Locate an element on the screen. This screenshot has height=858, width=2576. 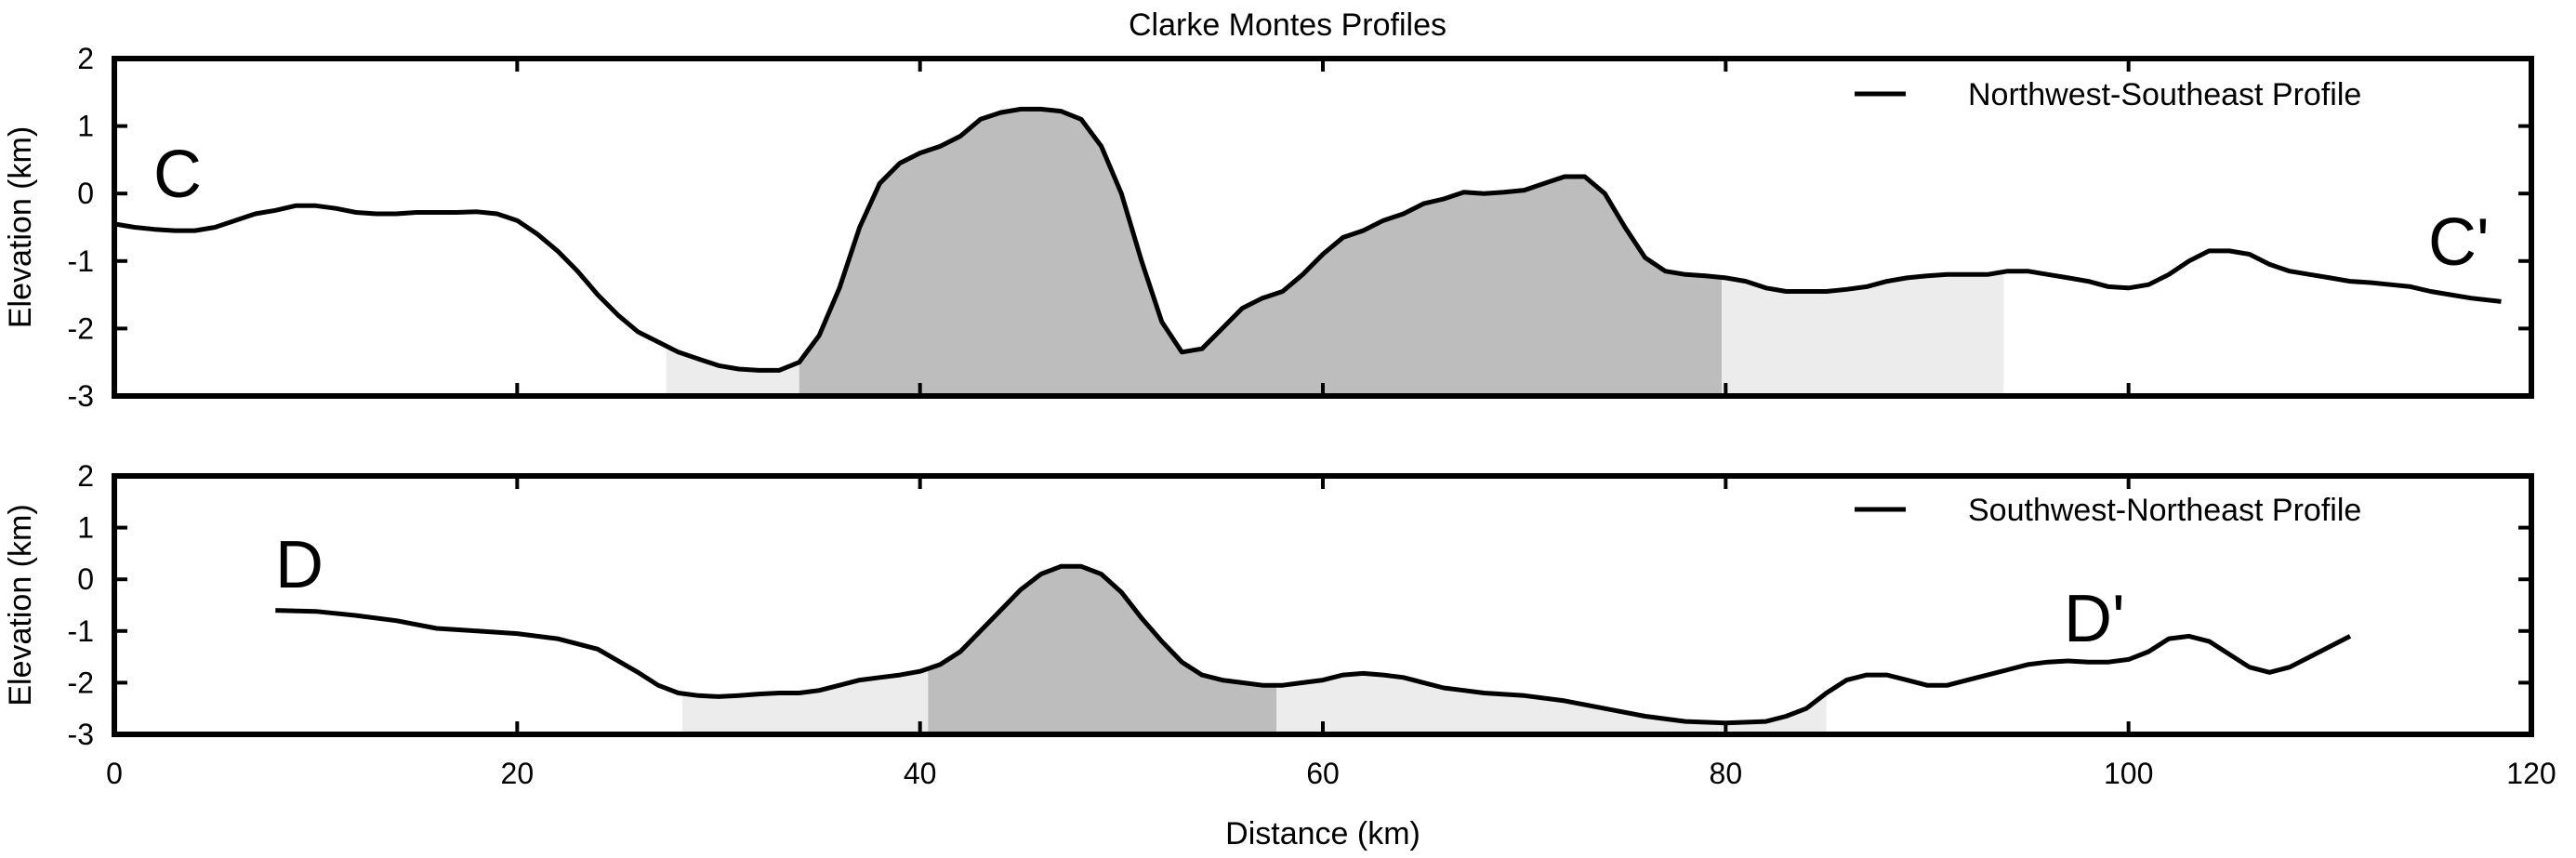
y-axis-label-bottom: Elevation (km) is located at coordinates (20, 605).